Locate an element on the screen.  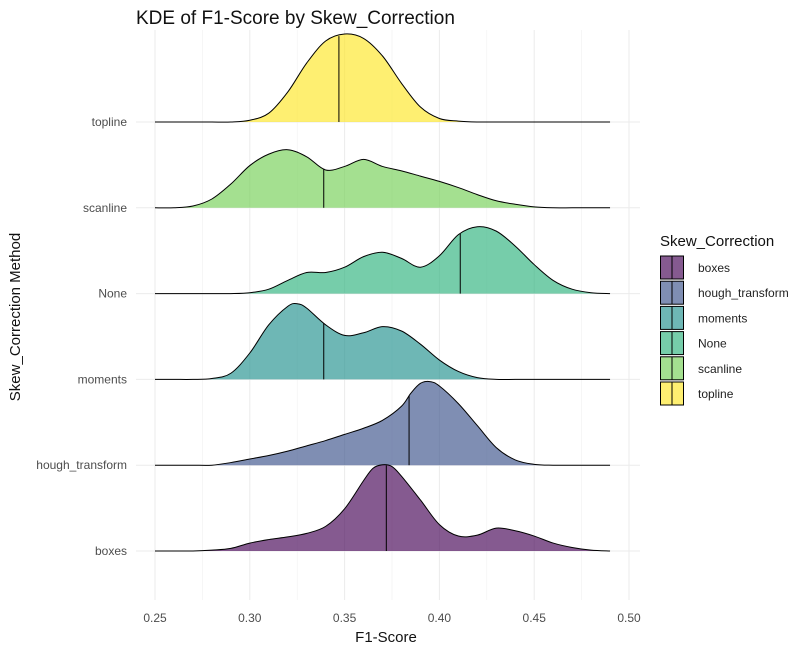
density-line-topline is located at coordinates (383, 78).